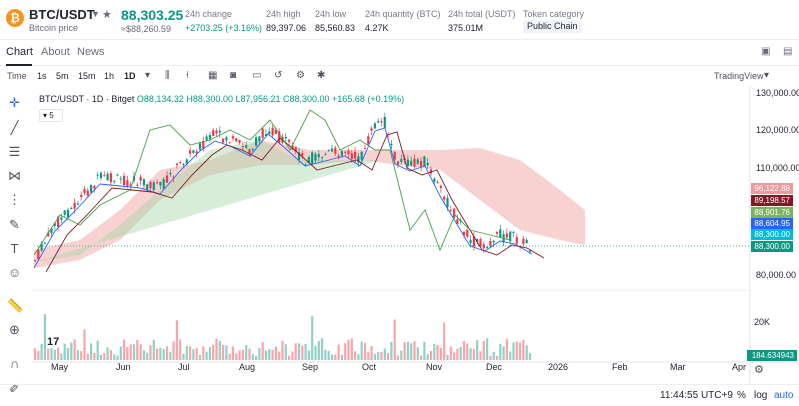  I want to click on tab-chart: Chart, so click(19, 52).